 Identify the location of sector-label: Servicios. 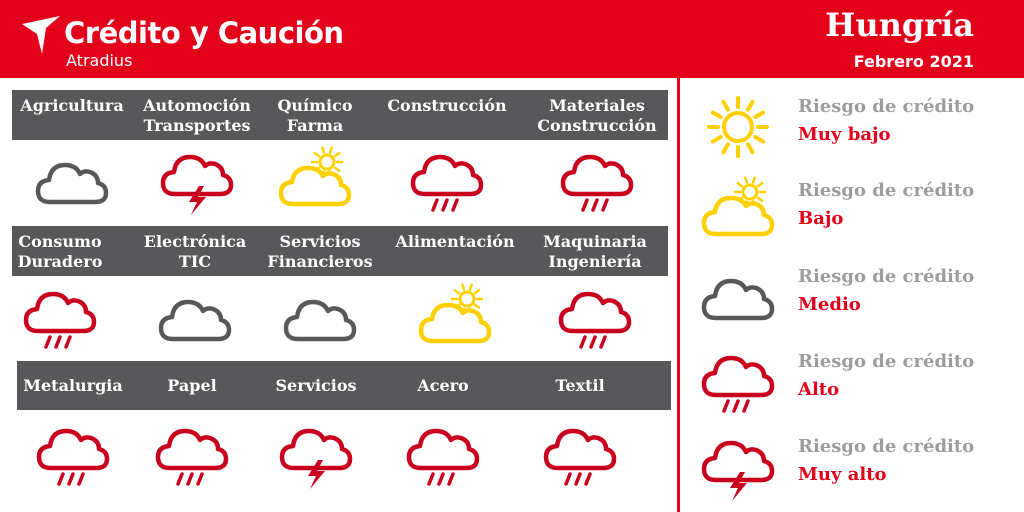
(315, 386).